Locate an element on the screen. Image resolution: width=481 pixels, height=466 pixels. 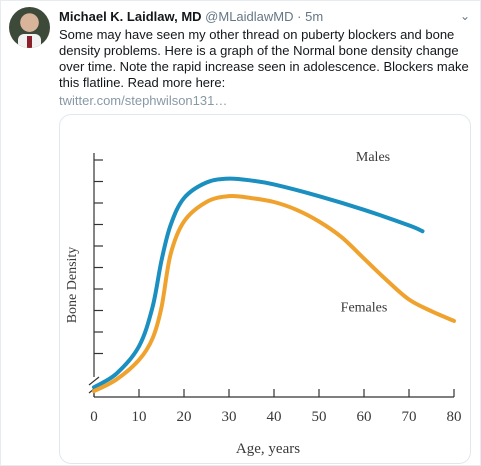
axis-break-mark is located at coordinates (94, 381).